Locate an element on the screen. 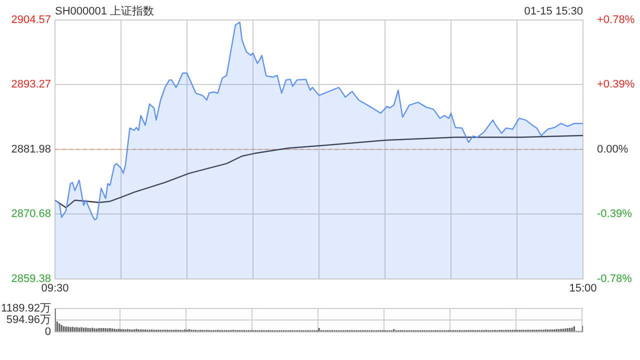 Image resolution: width=640 pixels, height=360 pixels. y2-tick-label: 0.00% is located at coordinates (612, 149).